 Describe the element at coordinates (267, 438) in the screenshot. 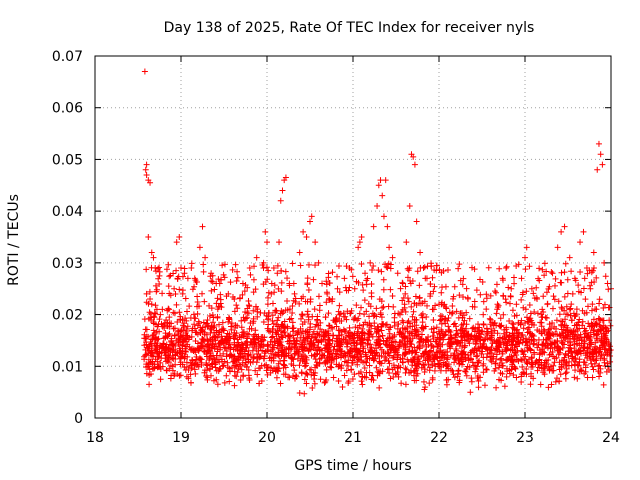

I see `x-tick-label: 20` at that location.